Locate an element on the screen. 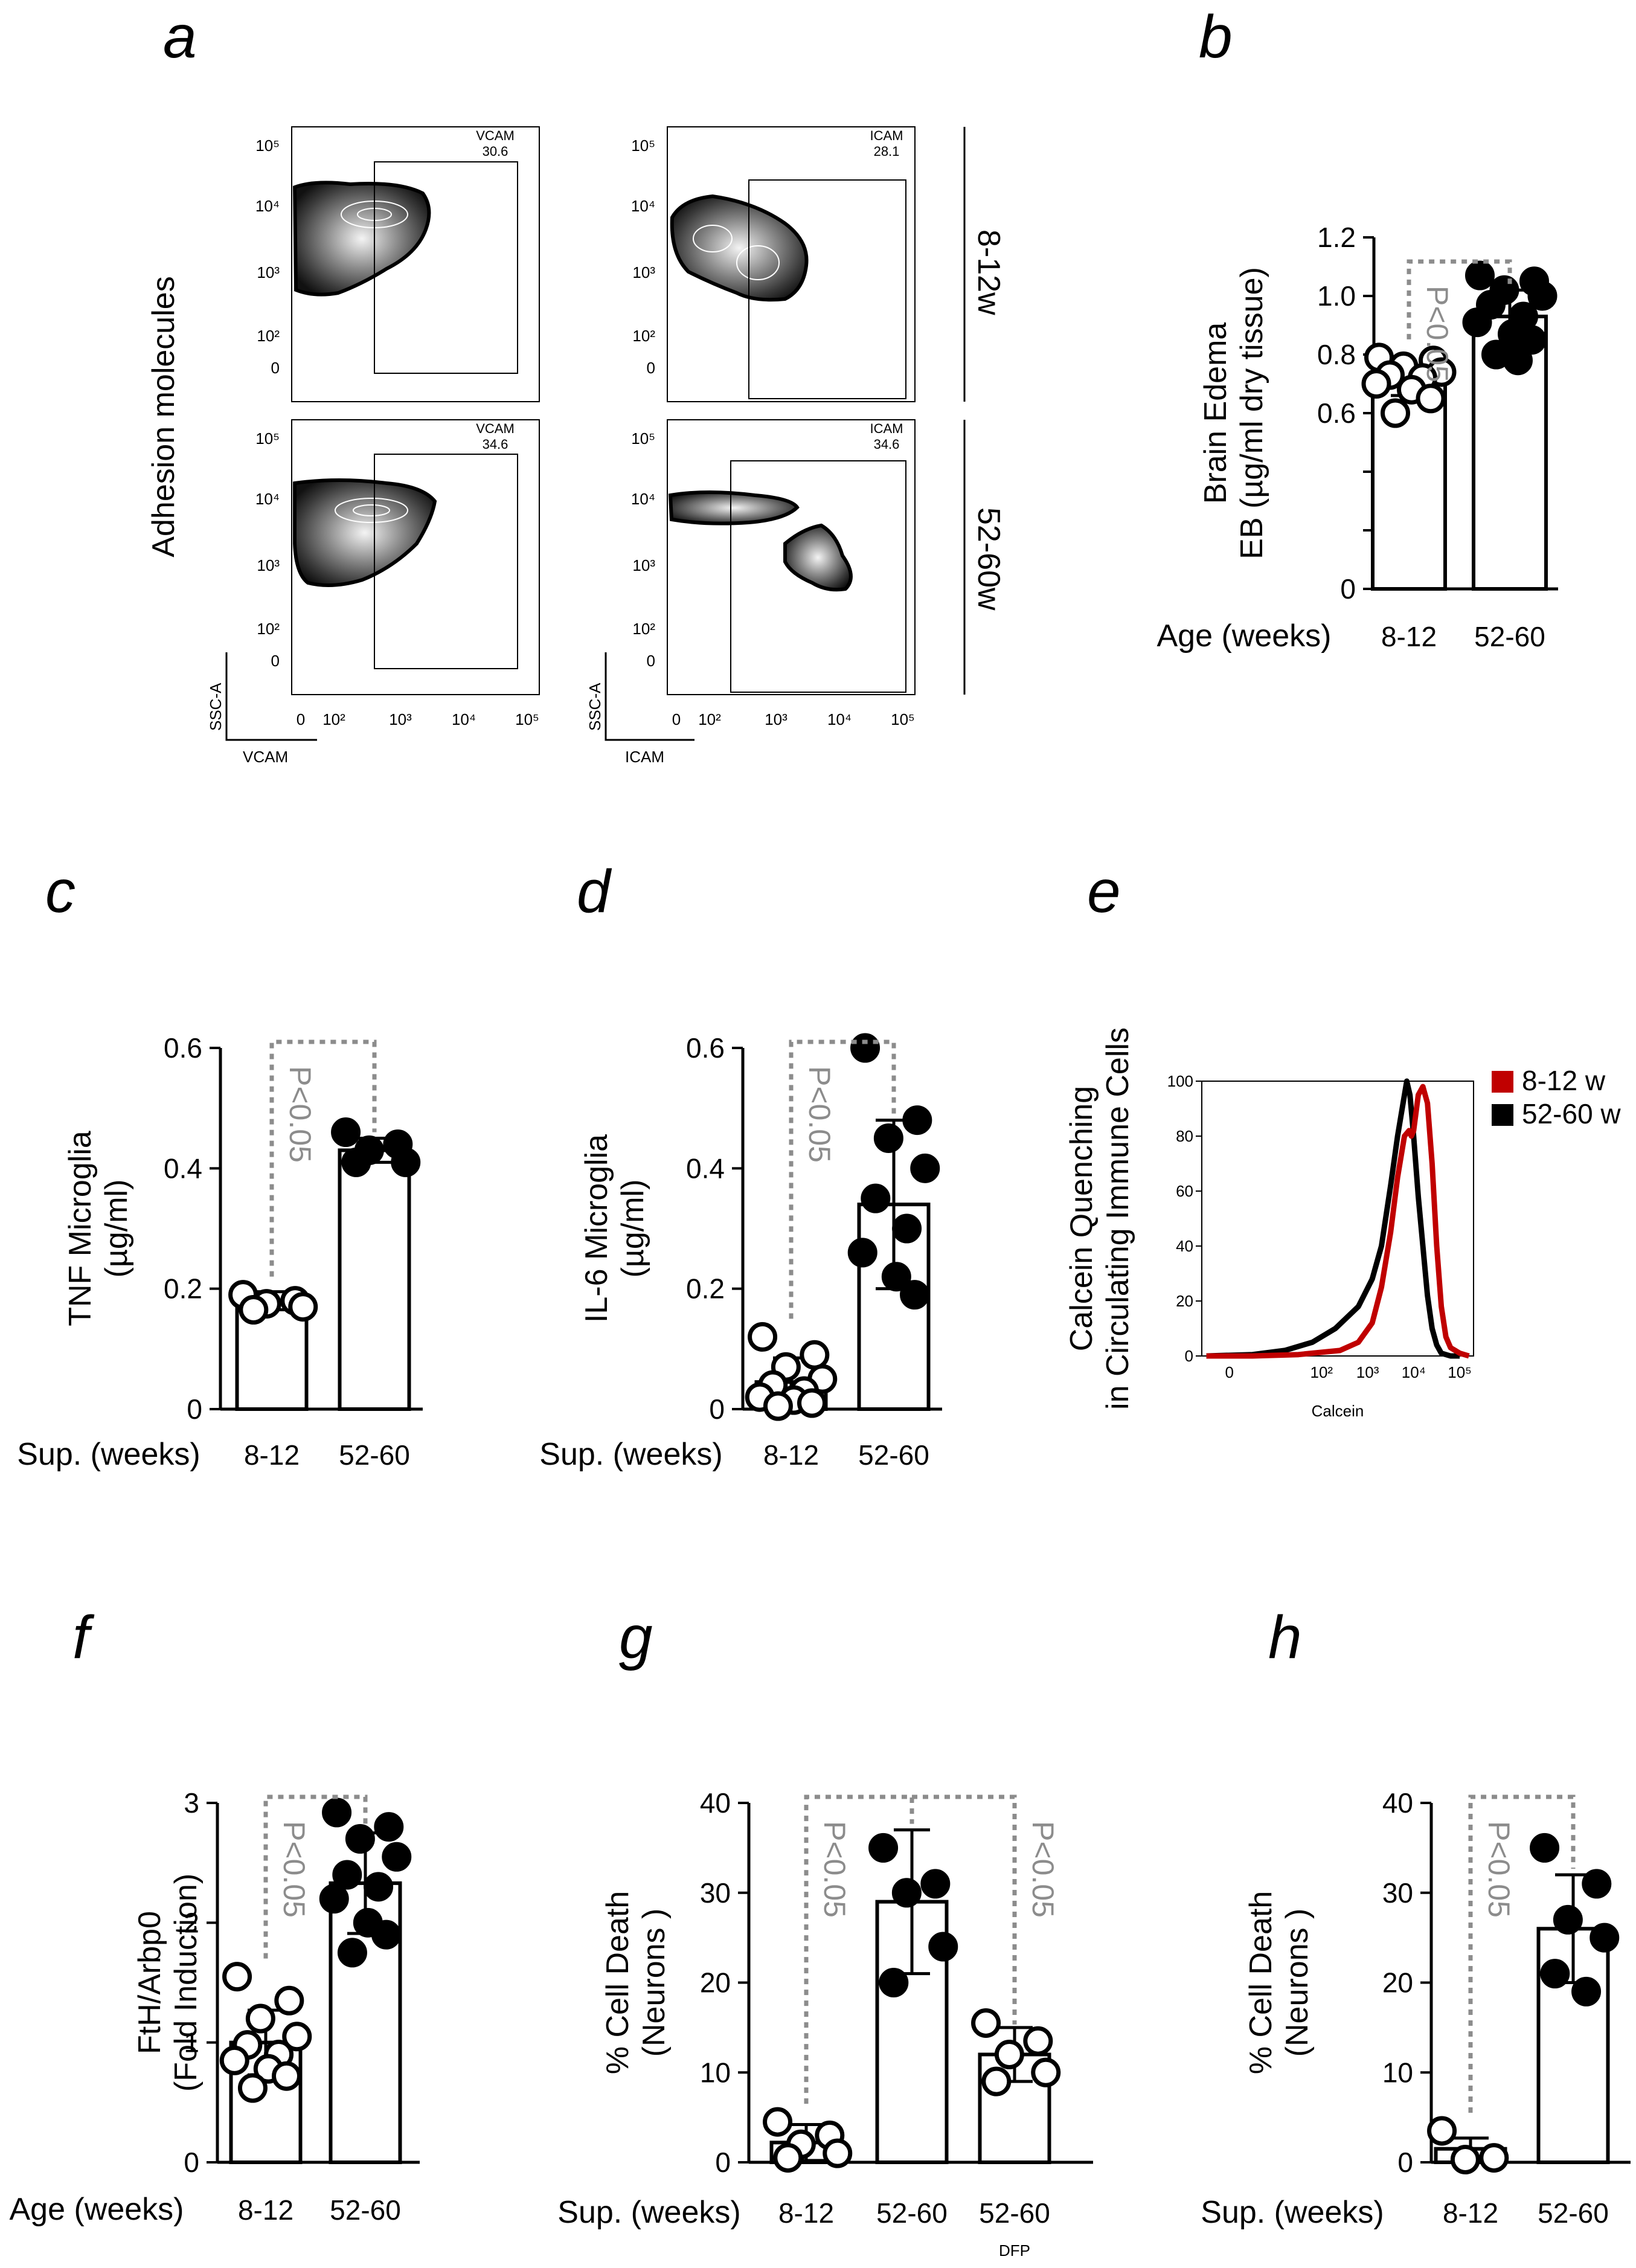  row-label-young: 8-12w is located at coordinates (988, 272).